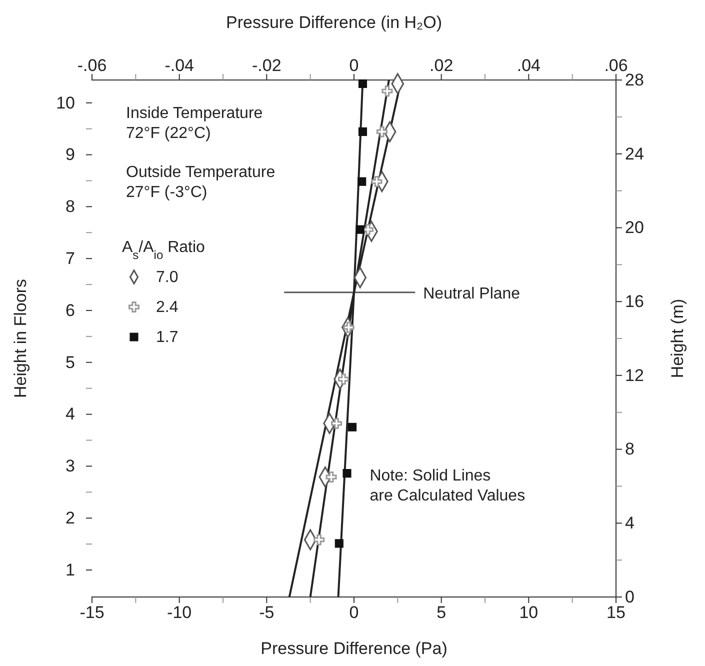  I want to click on legend-title: A$_{s}$/A$_{io}$ Ratio, so click(164, 250).